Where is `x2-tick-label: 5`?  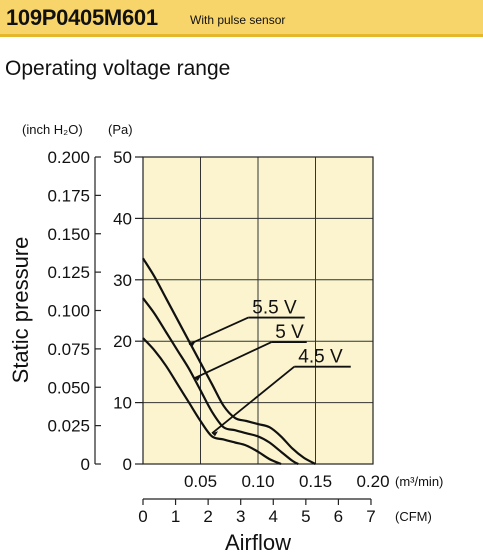 x2-tick-label: 5 is located at coordinates (305, 516).